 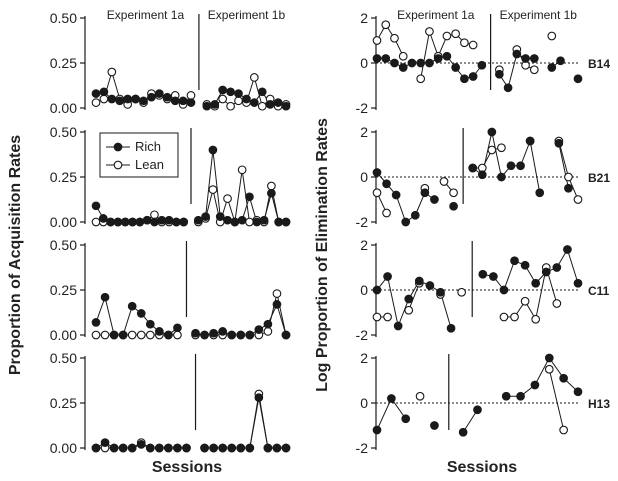 I want to click on legend-marker, so click(x=118, y=165).